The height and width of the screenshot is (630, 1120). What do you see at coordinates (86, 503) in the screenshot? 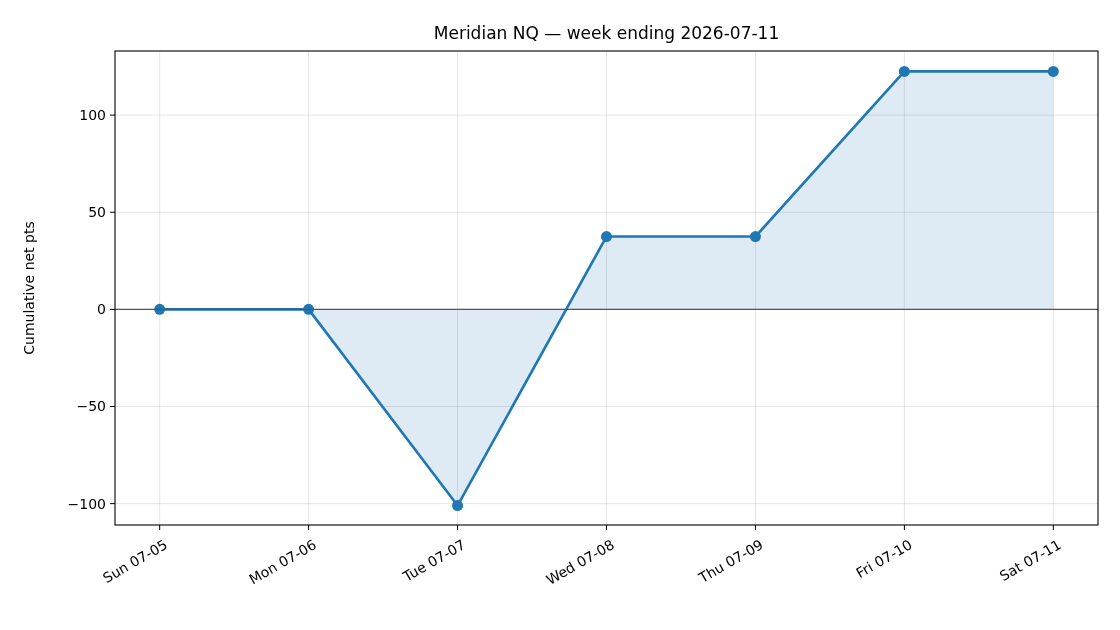
I see `y-tick-label: −100` at bounding box center [86, 503].